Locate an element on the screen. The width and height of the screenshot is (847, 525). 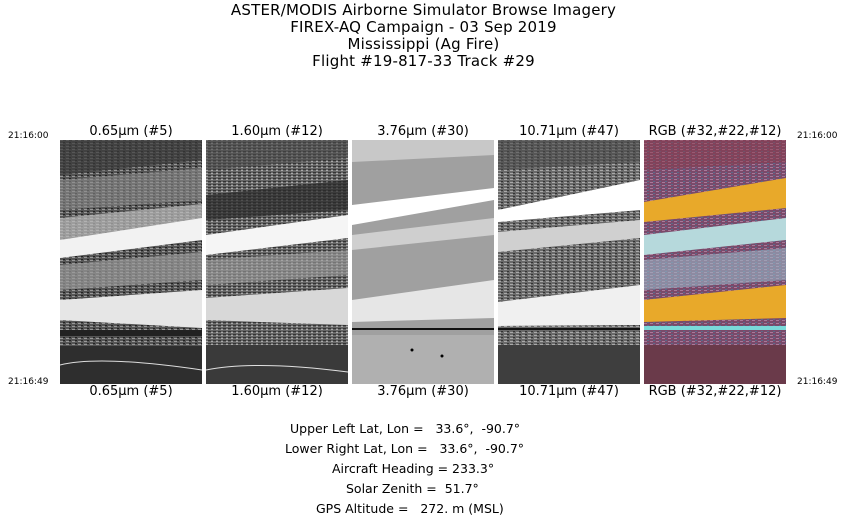
panel-label-bottom-1: 1.60µm (#12) is located at coordinates (277, 391).